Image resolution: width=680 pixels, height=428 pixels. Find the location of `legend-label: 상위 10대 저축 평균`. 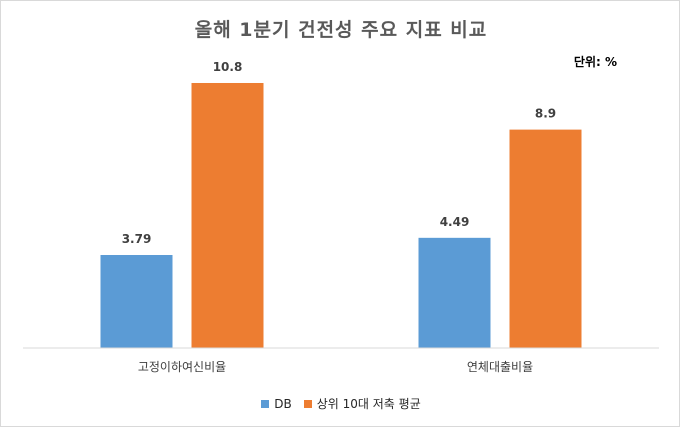

legend-label: 상위 10대 저축 평균 is located at coordinates (368, 404).